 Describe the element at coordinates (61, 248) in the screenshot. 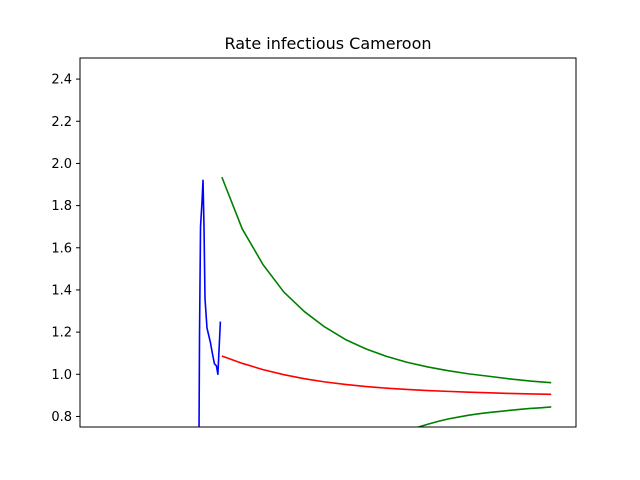

I see `y-tick-label: 1.6` at that location.